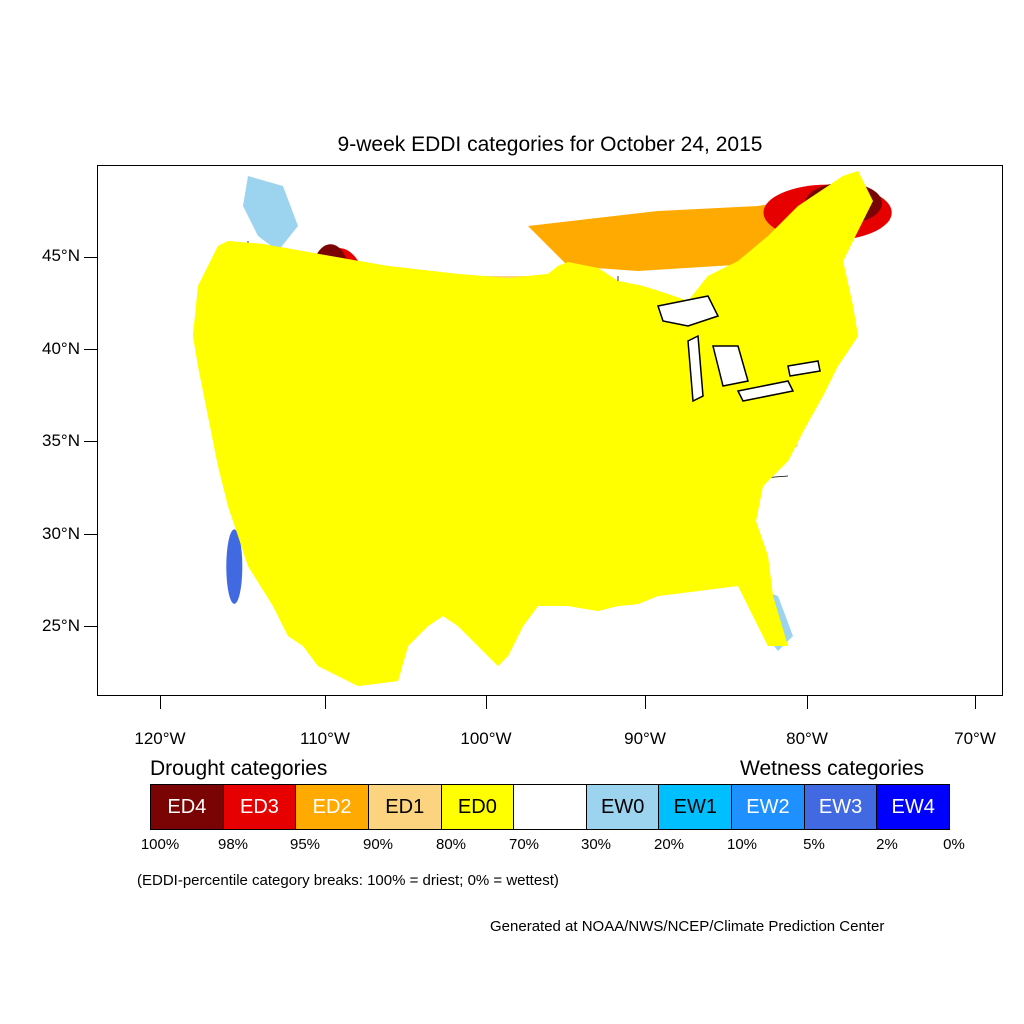 The height and width of the screenshot is (1024, 1024). Describe the element at coordinates (61, 255) in the screenshot. I see `lat-label-45: 45°N` at that location.